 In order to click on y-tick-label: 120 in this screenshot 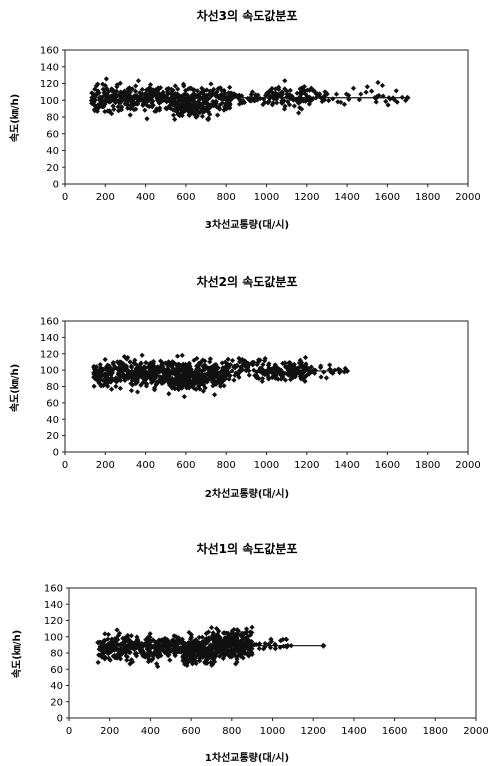, I will do `click(49, 84)`.